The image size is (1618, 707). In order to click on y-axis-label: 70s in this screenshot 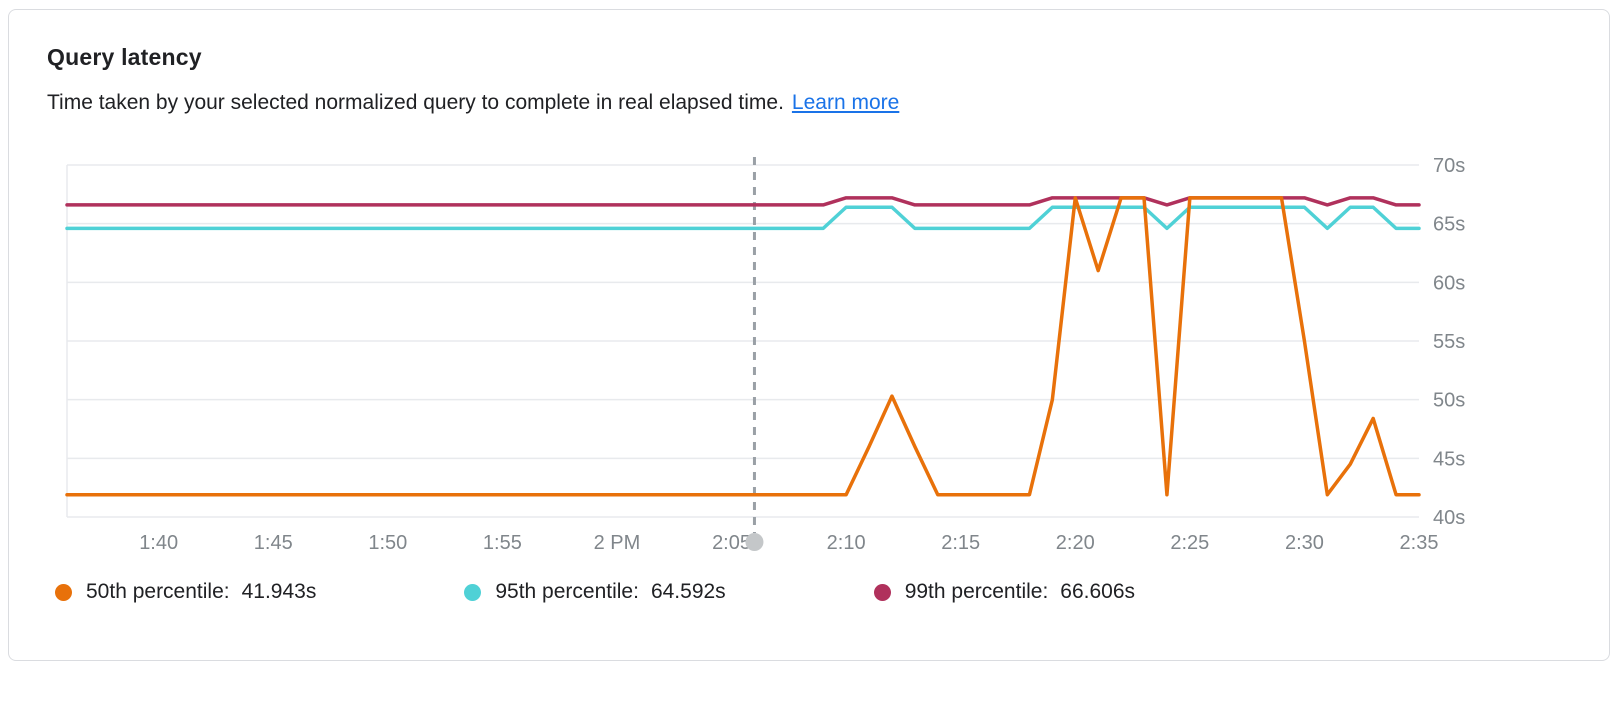, I will do `click(1449, 166)`.